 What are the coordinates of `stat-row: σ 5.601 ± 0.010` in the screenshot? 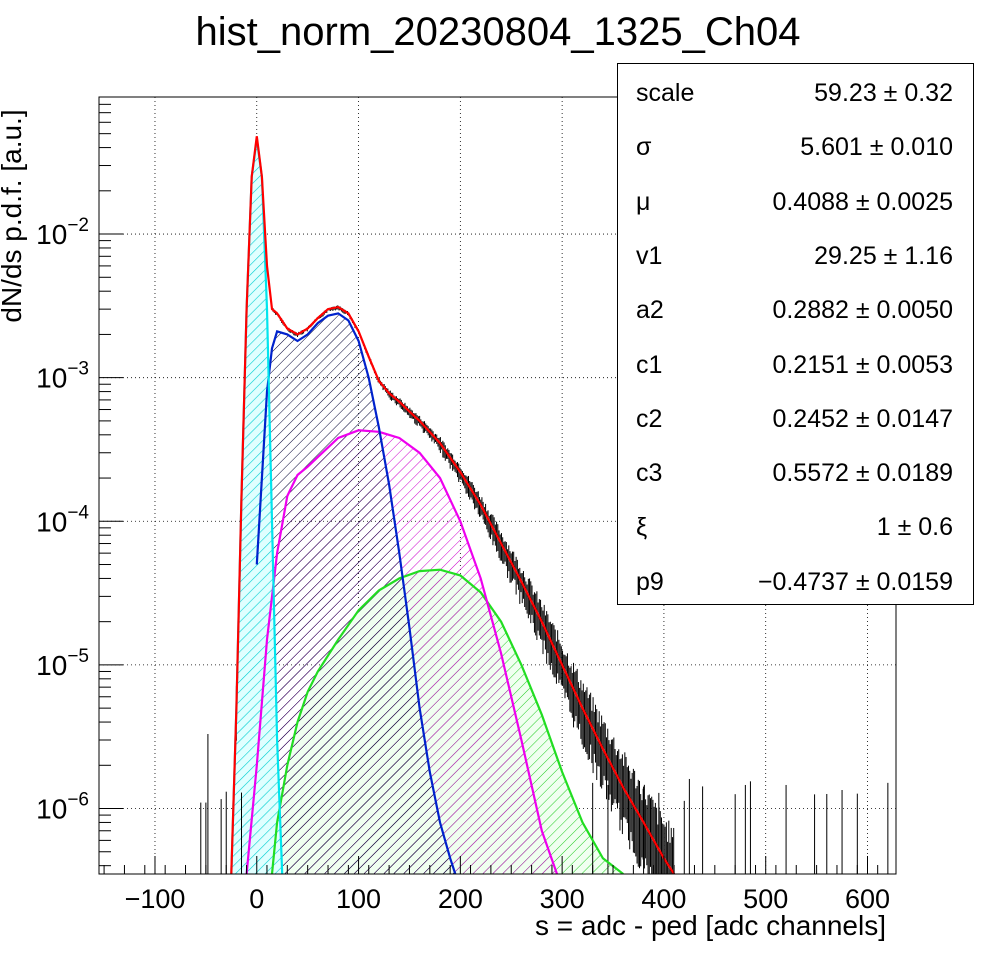 It's located at (795, 148).